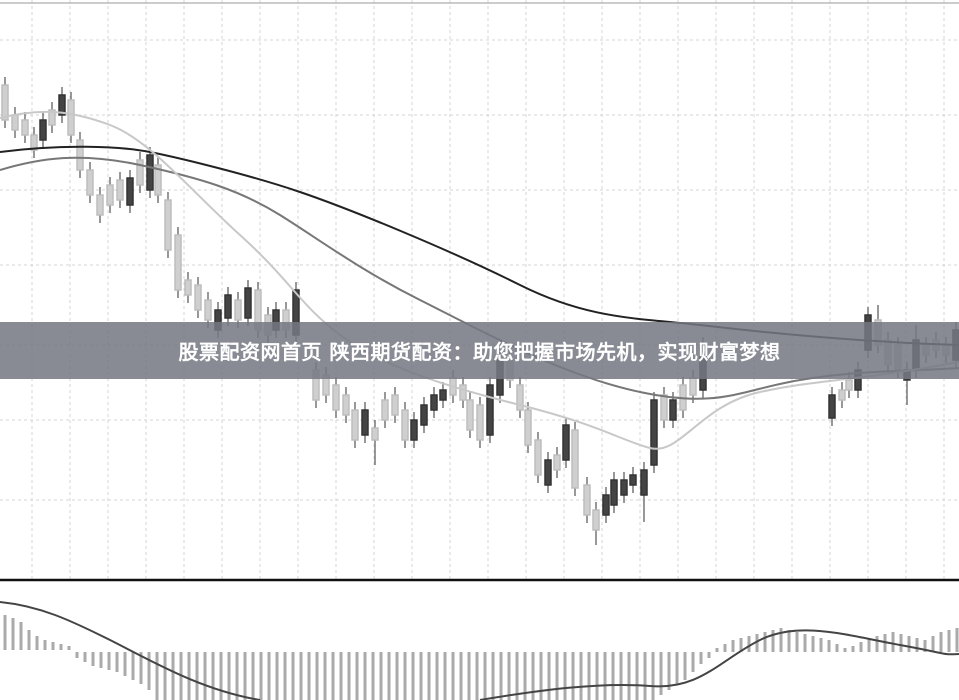 Image resolution: width=959 pixels, height=700 pixels. Describe the element at coordinates (481, 657) in the screenshot. I see `macd-histogram` at that location.